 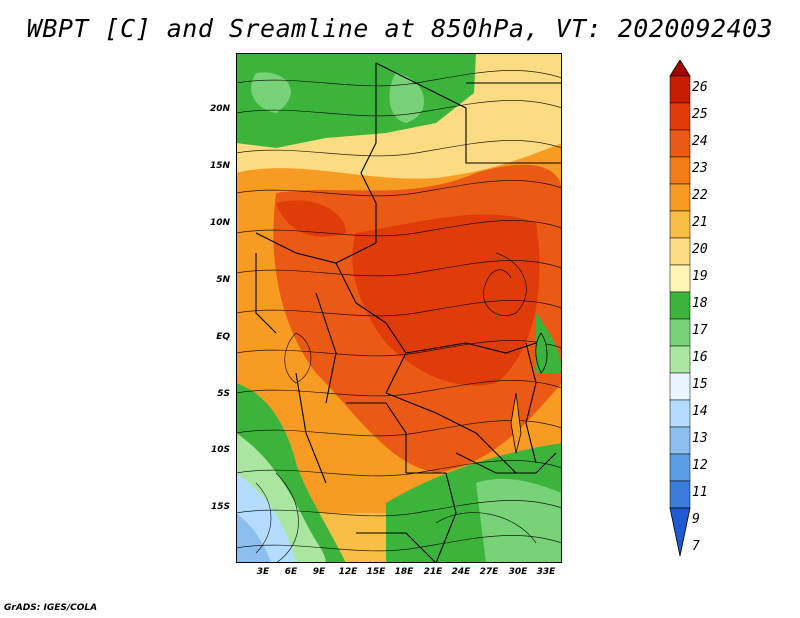 I want to click on lon-label-30e: 30E, so click(x=518, y=572).